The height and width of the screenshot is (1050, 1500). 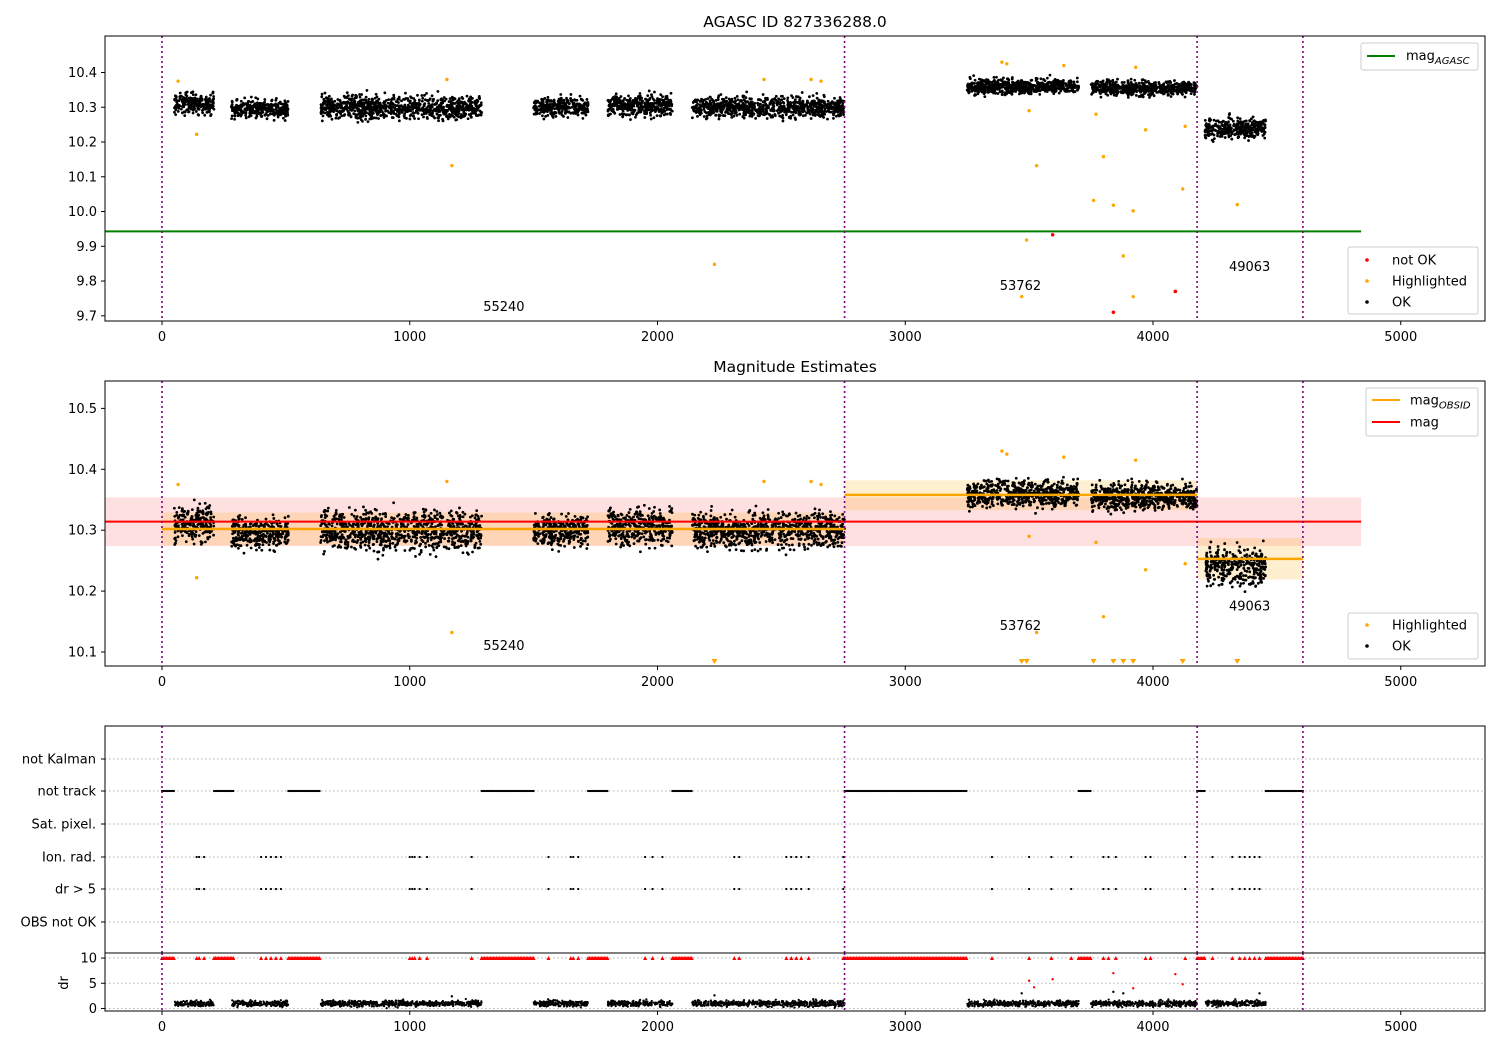 I want to click on not-ok-point, so click(x=1175, y=291).